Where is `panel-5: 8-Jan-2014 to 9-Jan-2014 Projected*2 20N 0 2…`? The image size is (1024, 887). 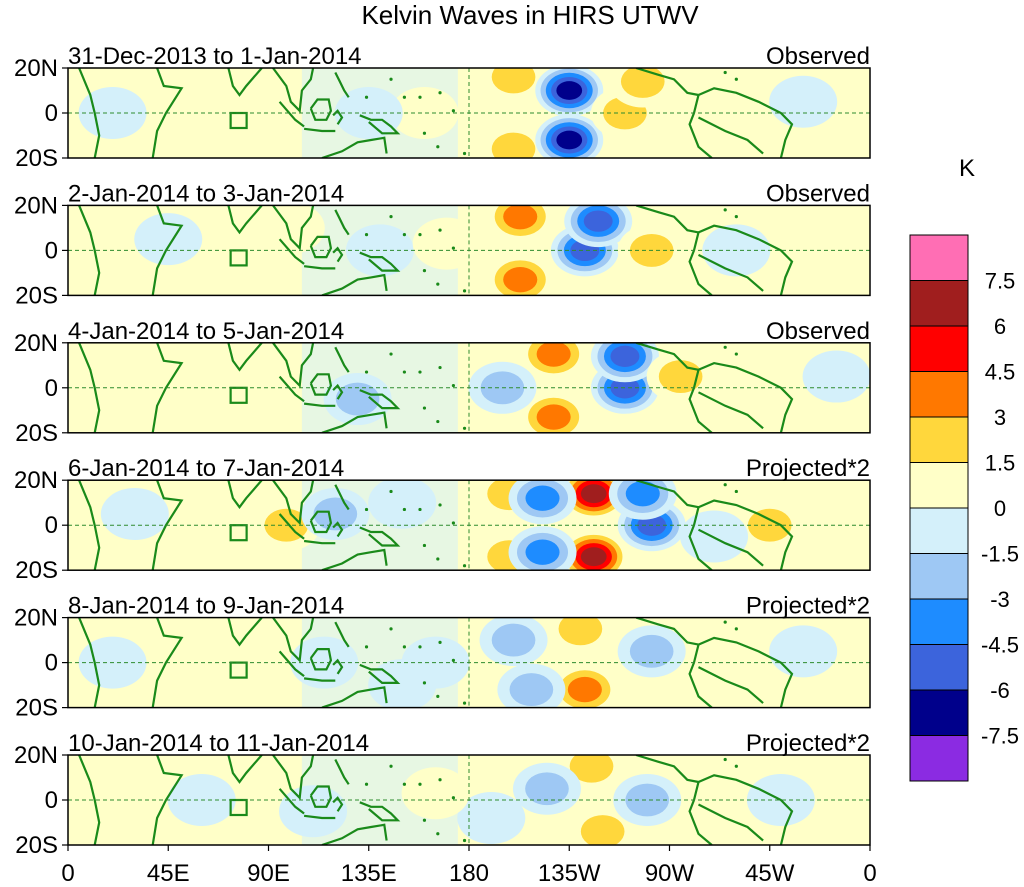
panel-5: 8-Jan-2014 to 9-Jan-2014 Projected*2 20N 0 2… is located at coordinates (442, 657).